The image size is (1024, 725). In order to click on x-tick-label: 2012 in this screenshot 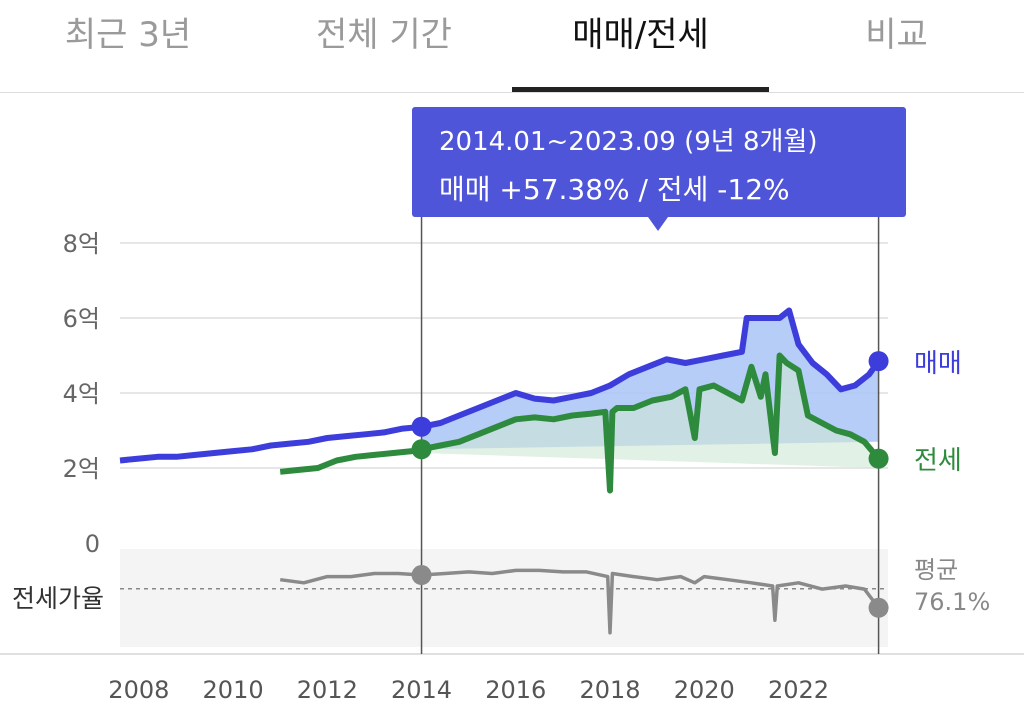, I will do `click(327, 690)`.